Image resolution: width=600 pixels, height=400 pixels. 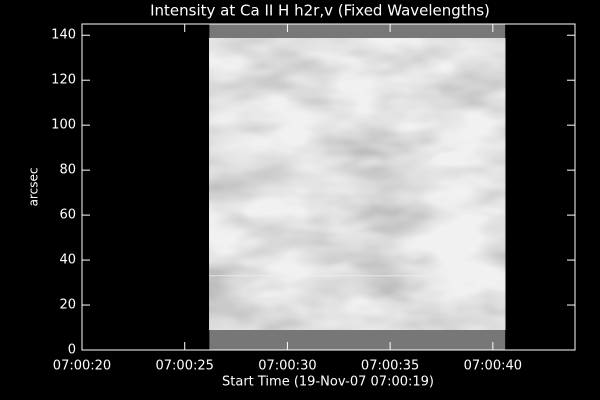 I want to click on y-tick-label: 100, so click(x=63, y=125).